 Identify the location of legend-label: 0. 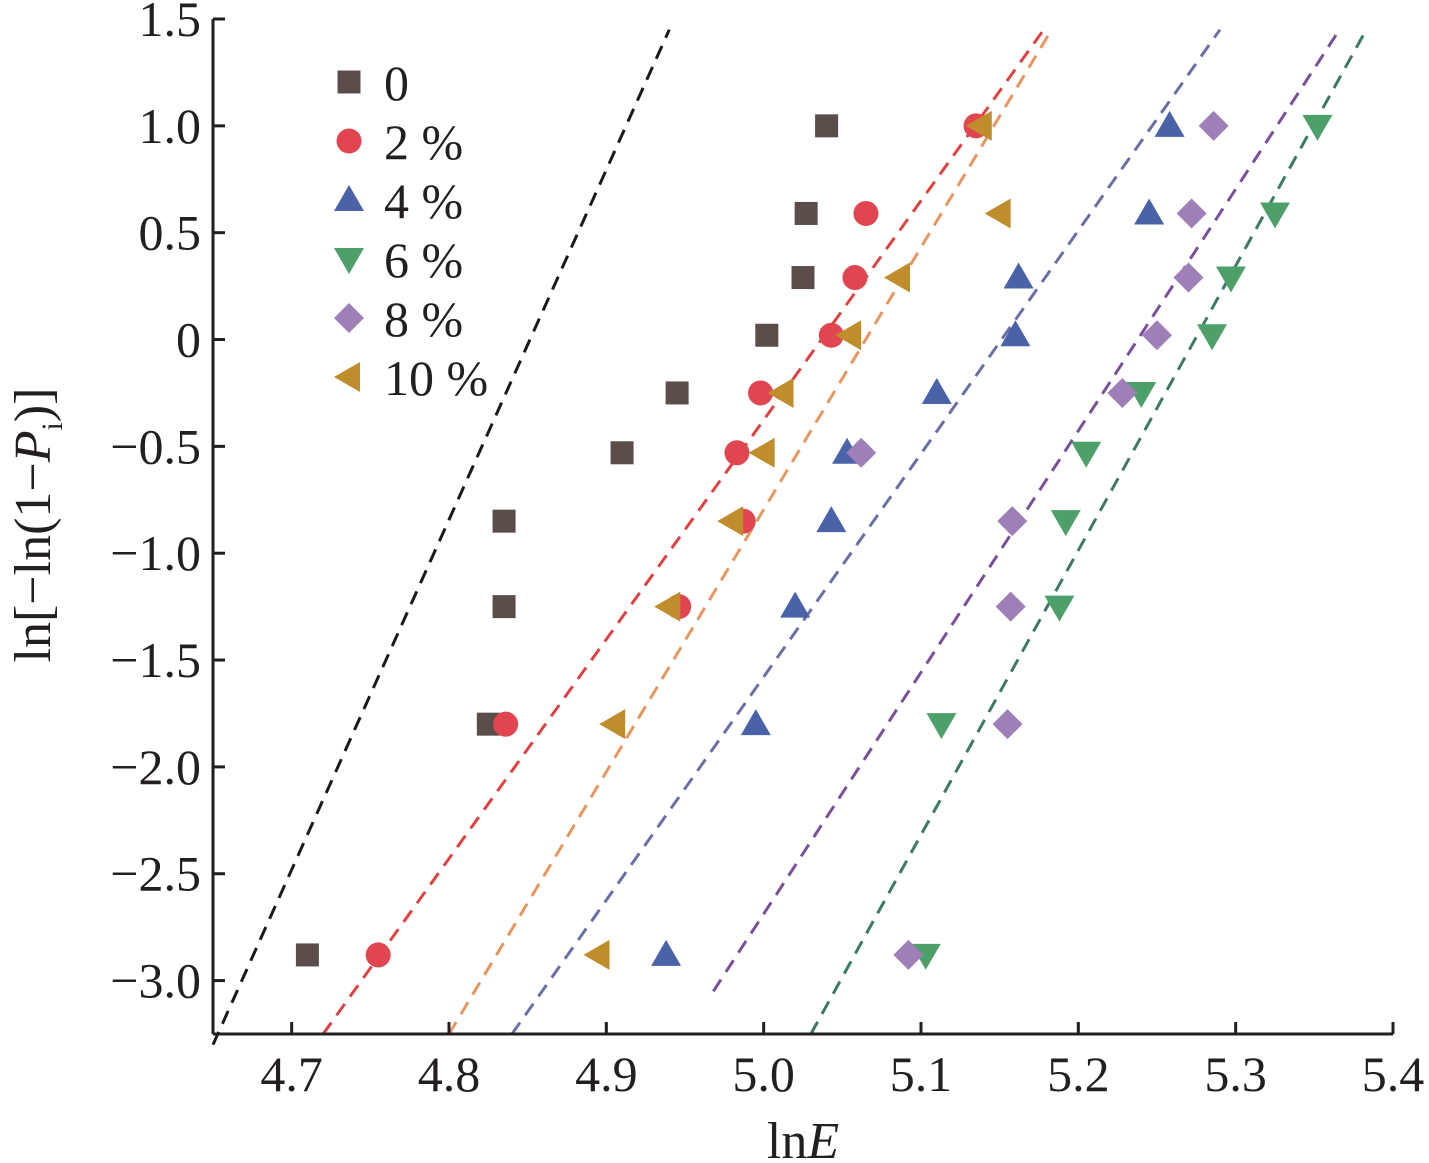
(396, 83).